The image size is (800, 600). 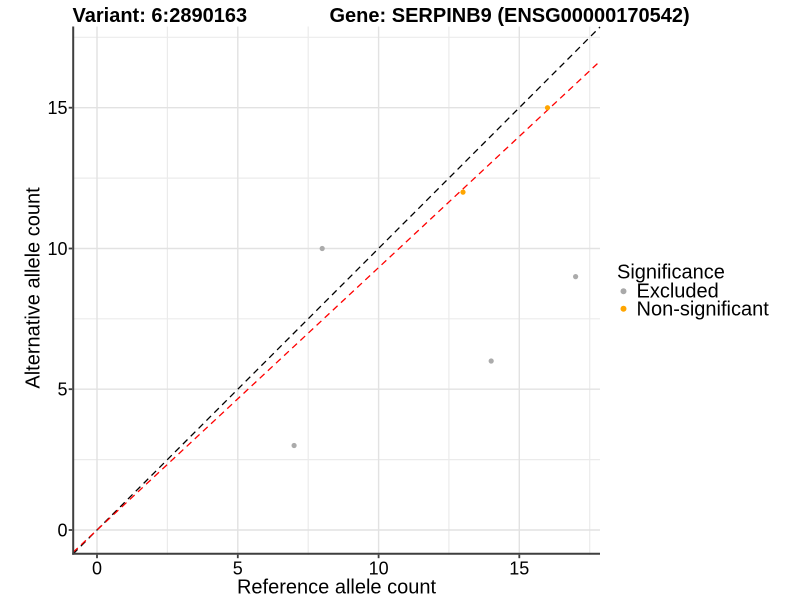 I want to click on svg-text: Excluded, so click(x=678, y=292).